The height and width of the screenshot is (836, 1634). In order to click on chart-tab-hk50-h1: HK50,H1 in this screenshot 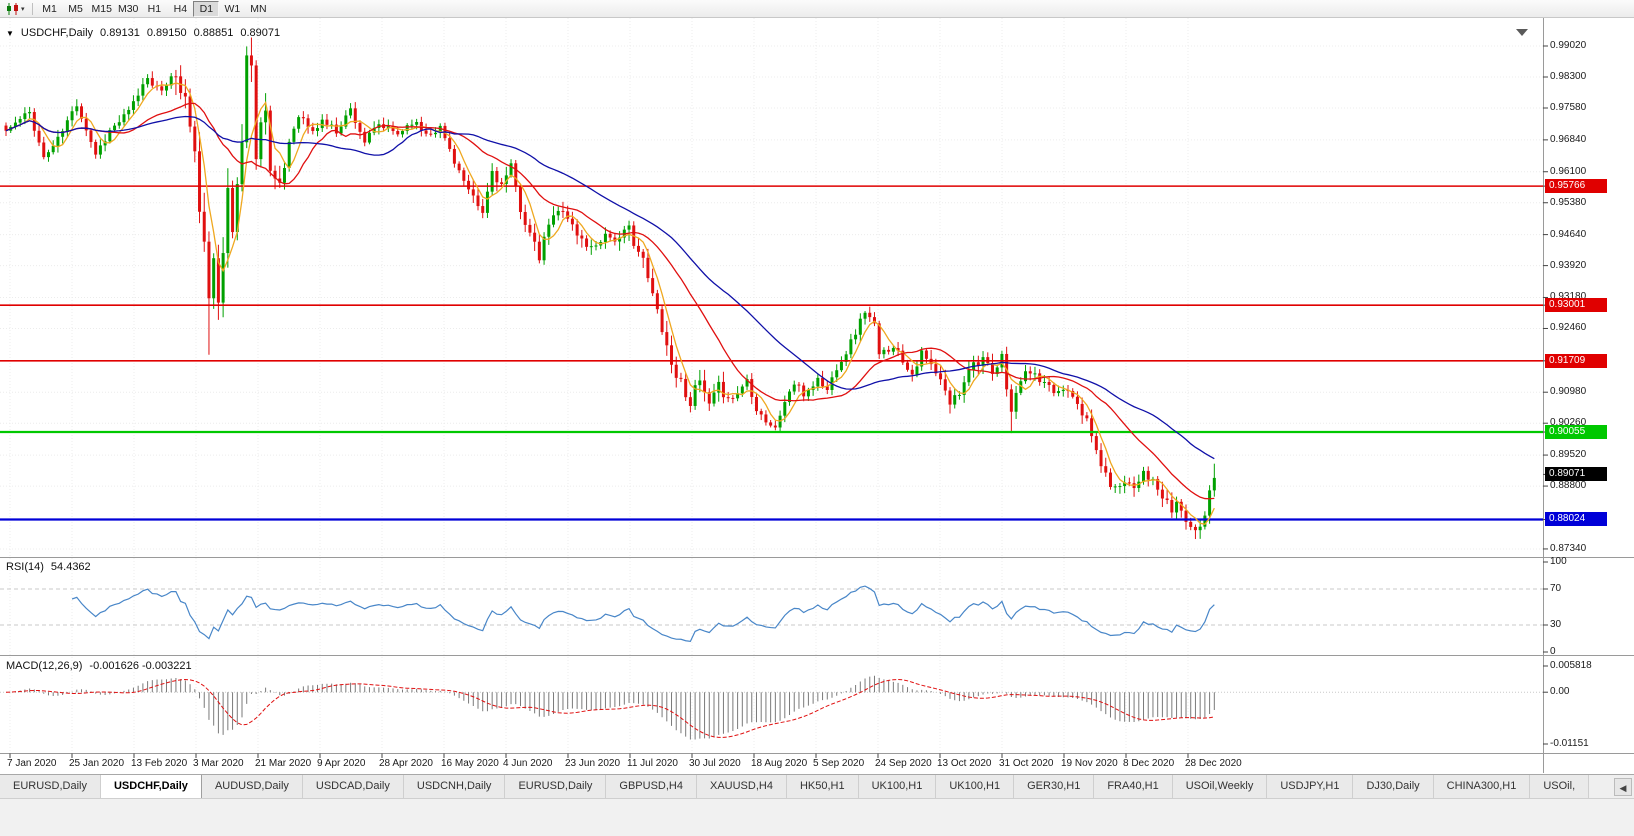, I will do `click(822, 786)`.